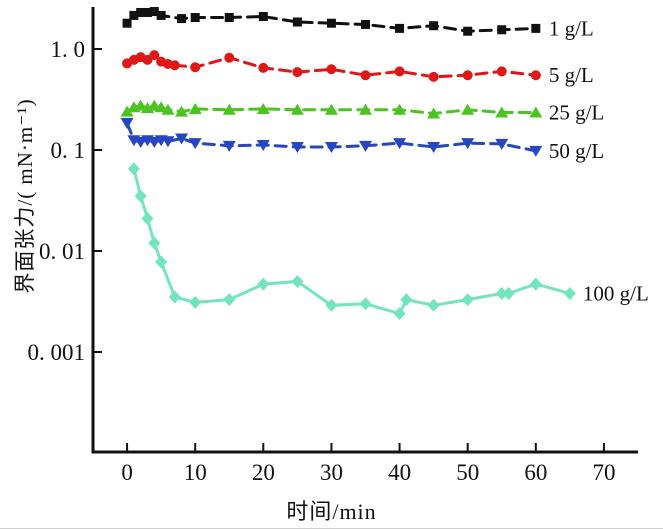  I want to click on series-label-5gL: 5 g/L, so click(571, 75).